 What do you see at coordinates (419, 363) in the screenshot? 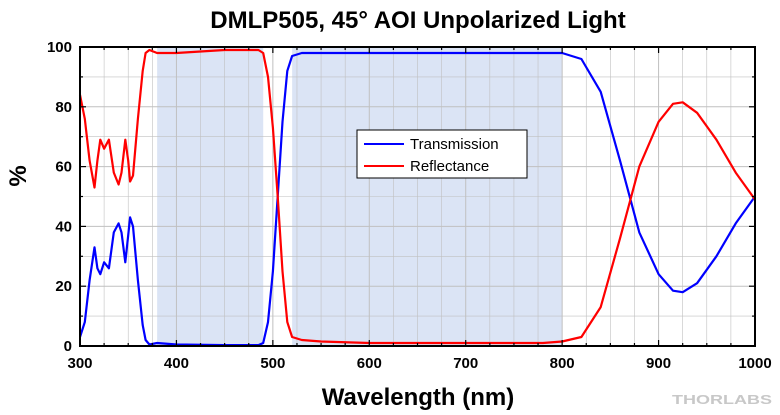
I see `x-tick-labels: 300 400 500 600 700 800 900 1000` at bounding box center [419, 363].